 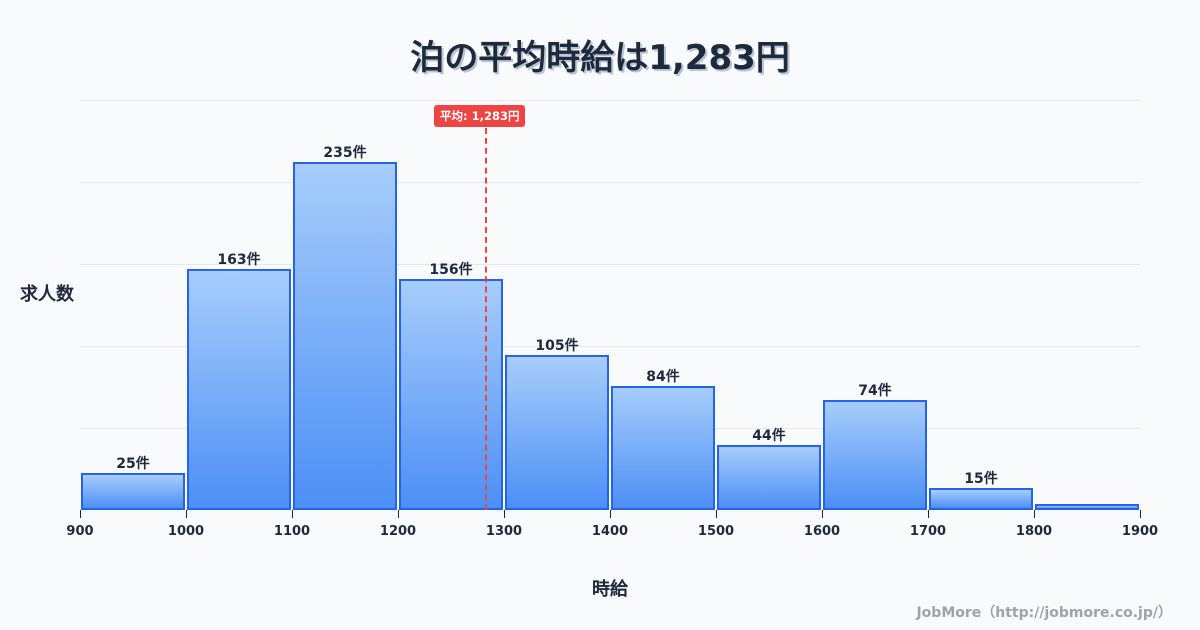 I want to click on credit-text: JobMore（http://jobmore.co.jp/）, so click(x=1044, y=613).